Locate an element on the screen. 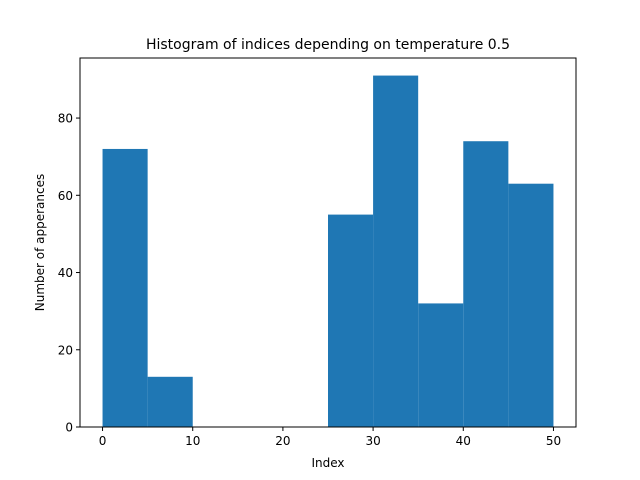 This screenshot has height=480, width=640. x-tick-label-0: 0 is located at coordinates (103, 441).